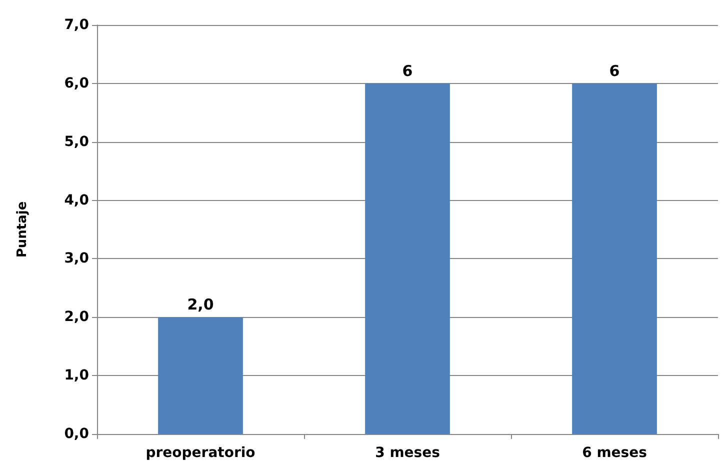  What do you see at coordinates (77, 200) in the screenshot?
I see `y-tick-label: 4,0` at bounding box center [77, 200].